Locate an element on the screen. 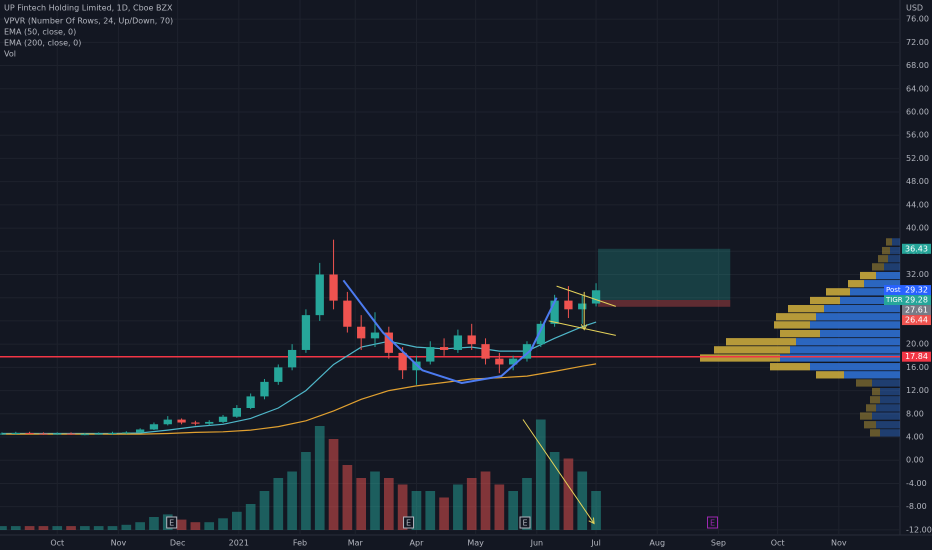 This screenshot has height=550, width=932. x-tick-label: Oct is located at coordinates (778, 543).